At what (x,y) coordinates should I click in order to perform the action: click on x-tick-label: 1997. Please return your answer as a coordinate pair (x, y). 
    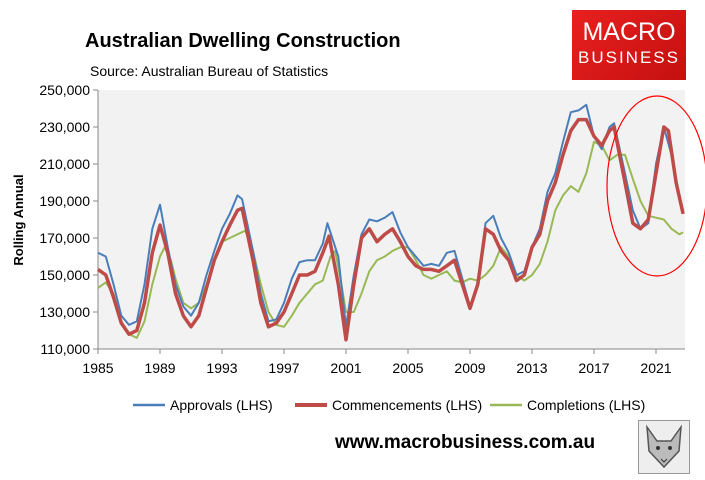
    Looking at the image, I should click on (283, 368).